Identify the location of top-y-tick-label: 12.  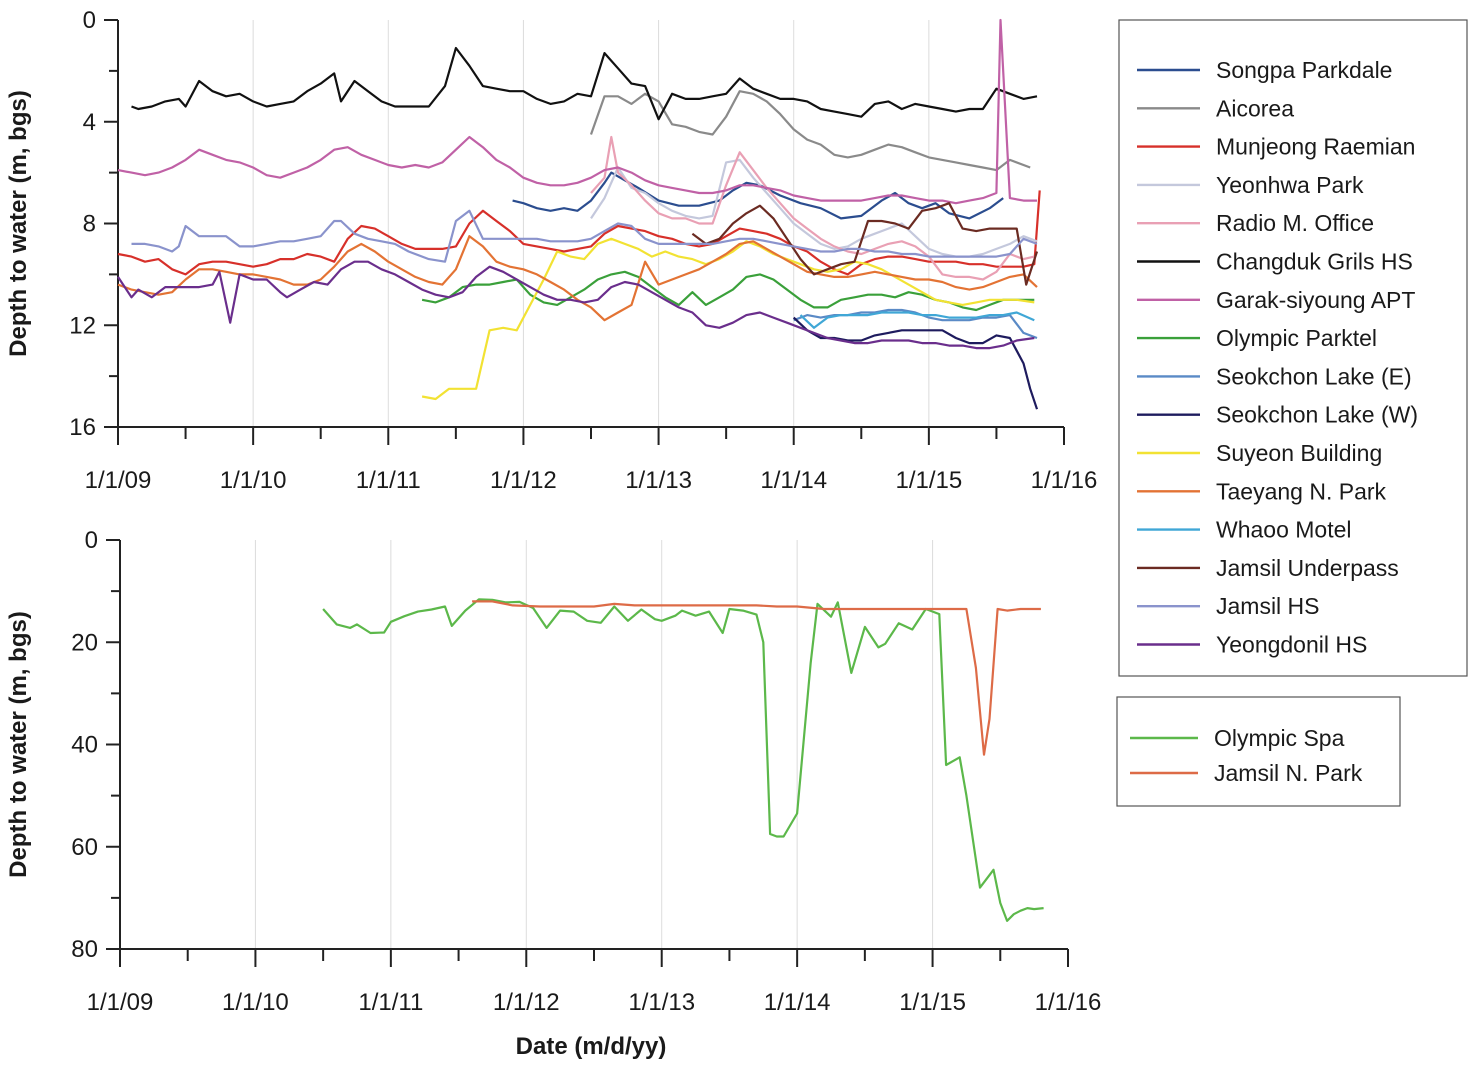
(82, 325).